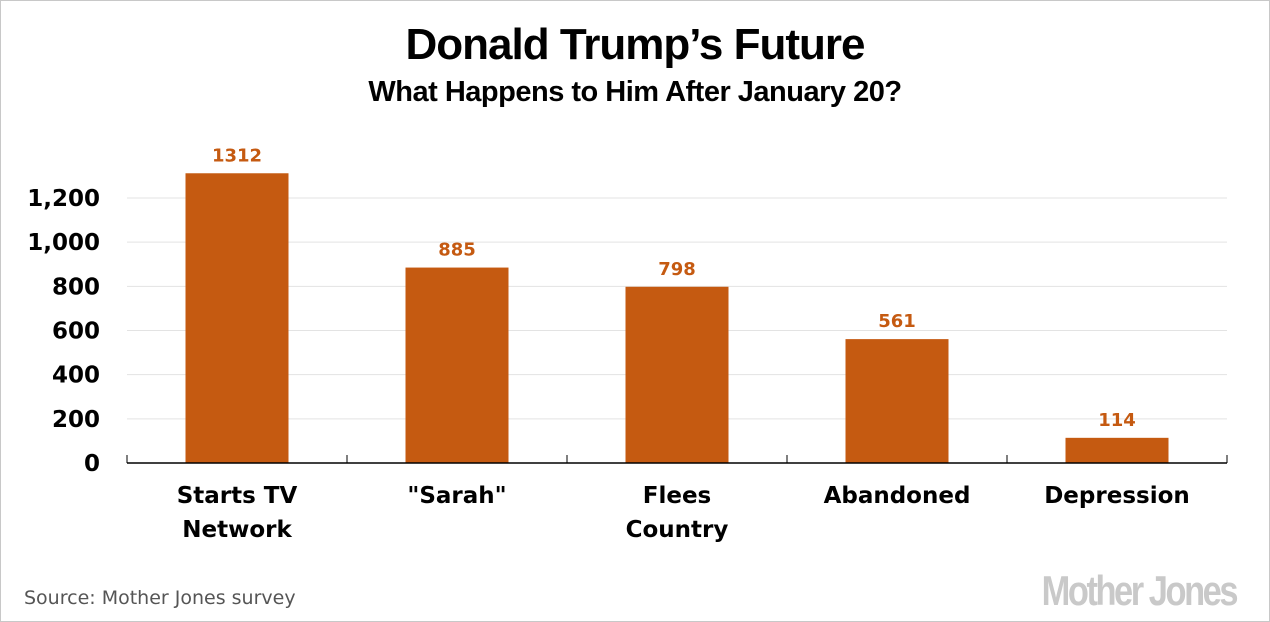  What do you see at coordinates (1117, 496) in the screenshot?
I see `x-tick-label: Depression` at bounding box center [1117, 496].